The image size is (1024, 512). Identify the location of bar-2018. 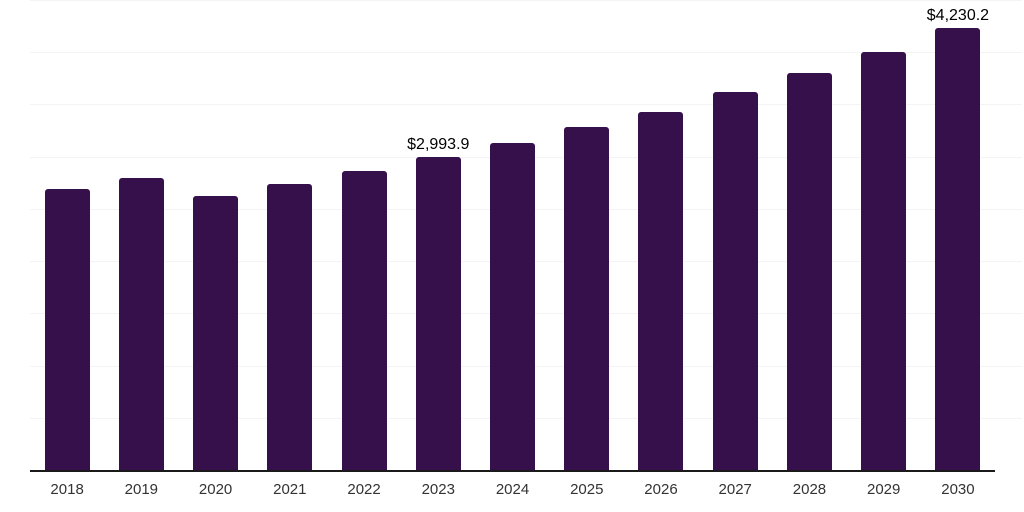
(67, 329).